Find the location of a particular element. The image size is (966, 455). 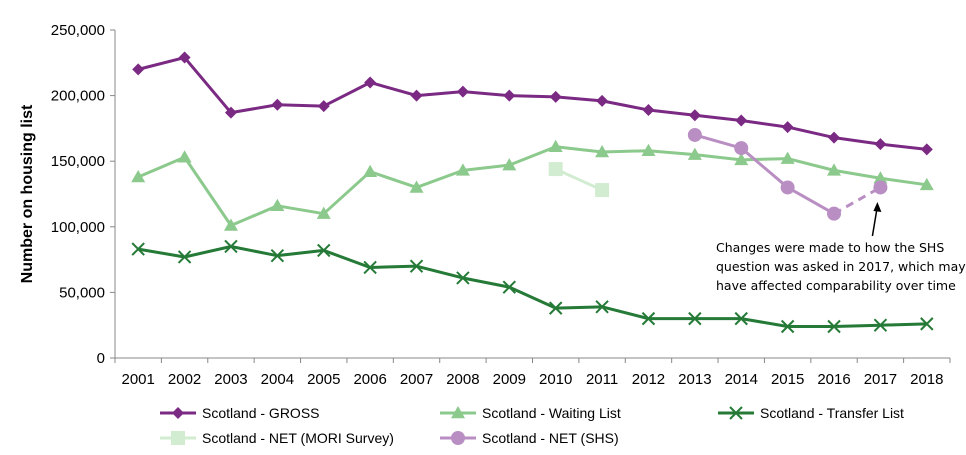

x-tick-label: 2002 is located at coordinates (184, 379).